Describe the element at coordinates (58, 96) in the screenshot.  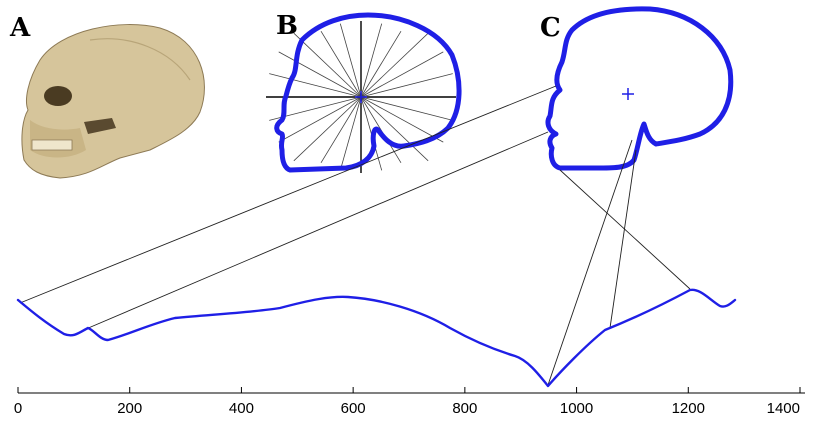
I see `eye-socket` at that location.